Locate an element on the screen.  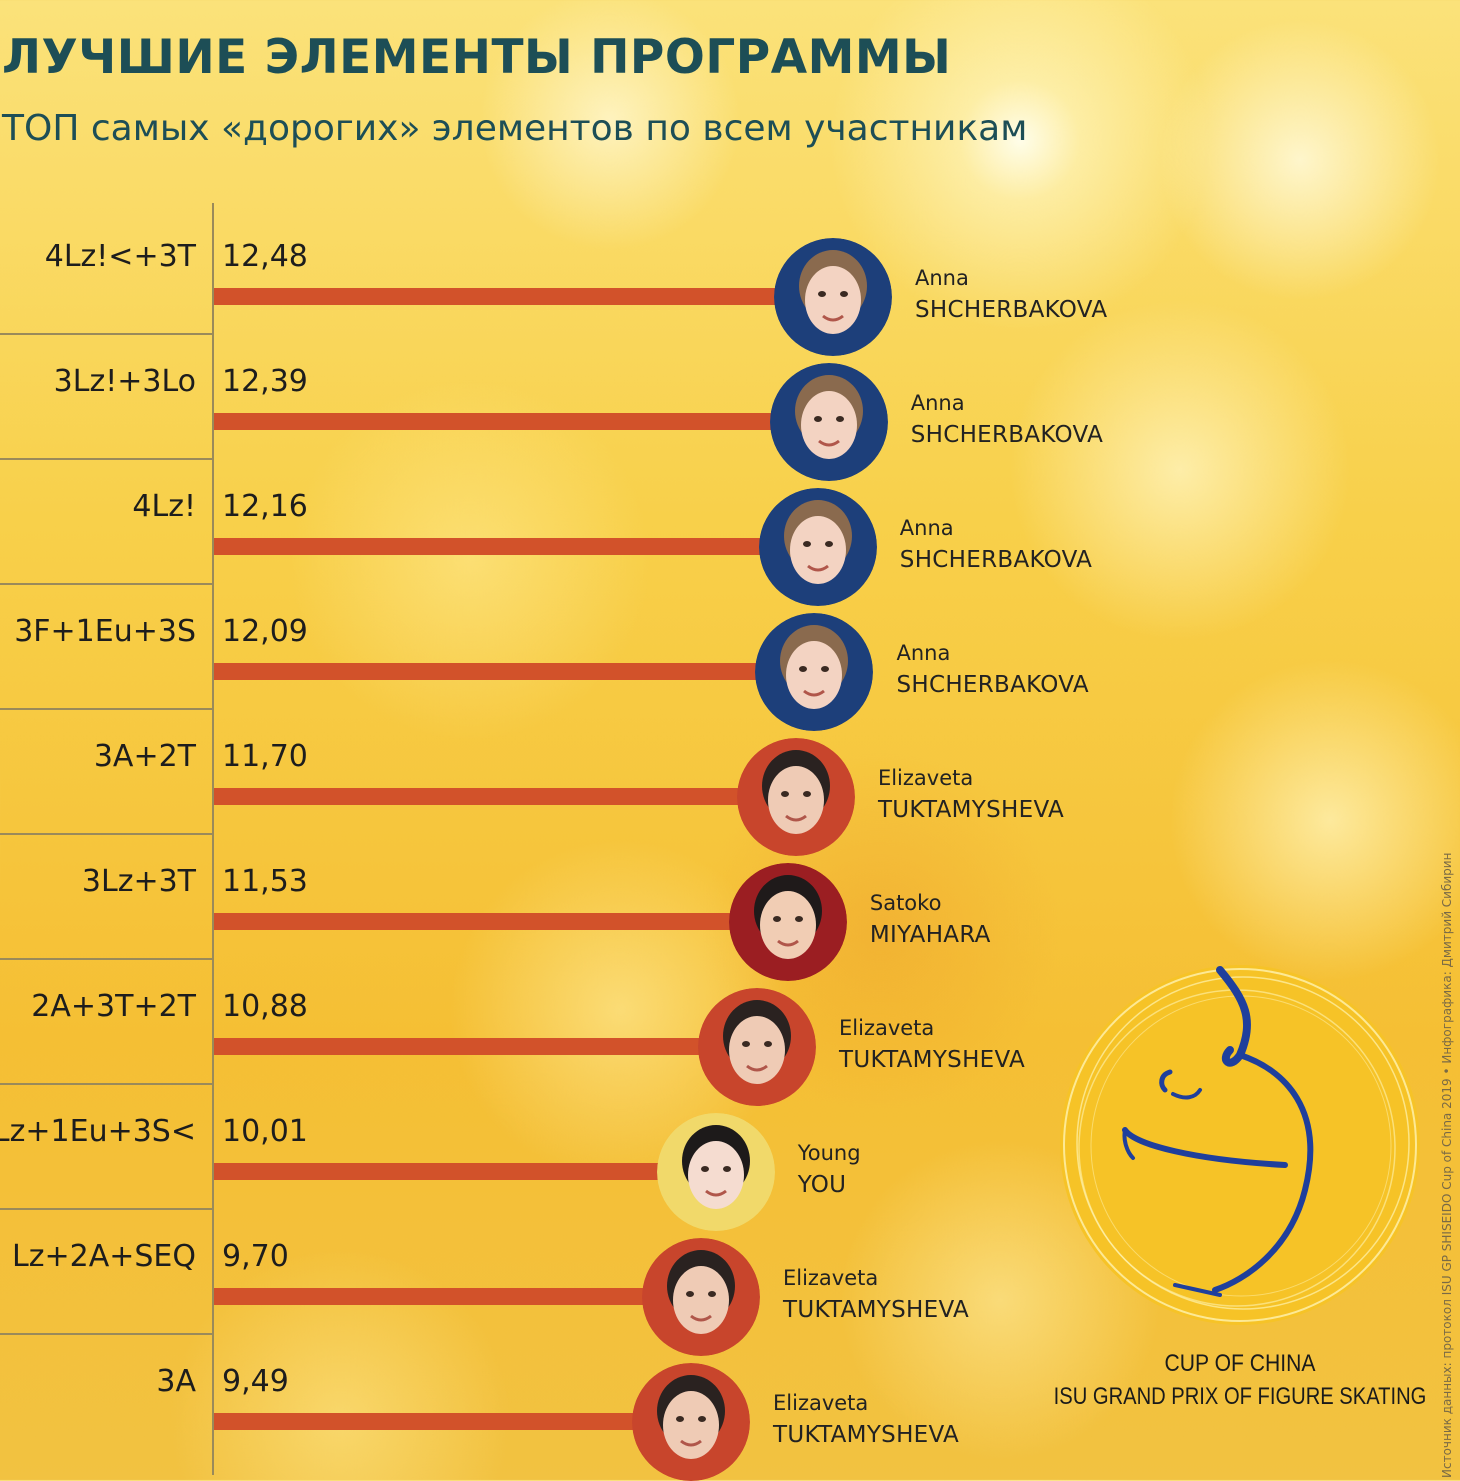
value-label: 12,16 is located at coordinates (265, 506).